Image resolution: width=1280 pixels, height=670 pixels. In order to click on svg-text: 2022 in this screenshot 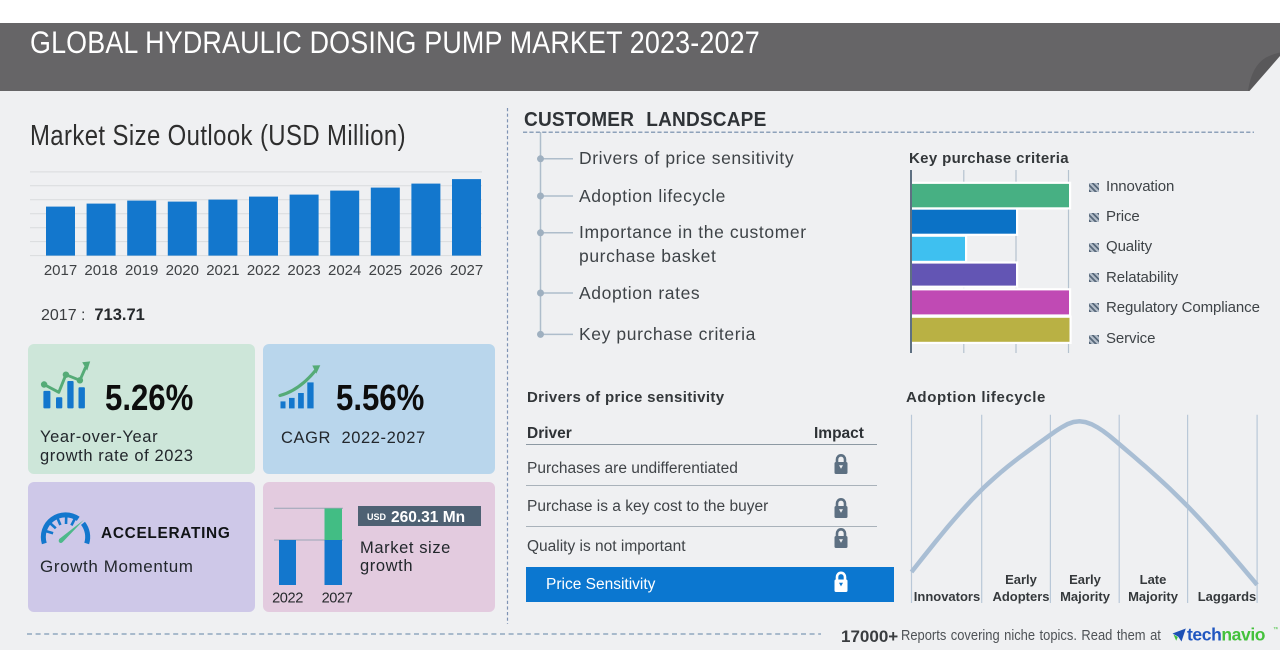, I will do `click(287, 598)`.